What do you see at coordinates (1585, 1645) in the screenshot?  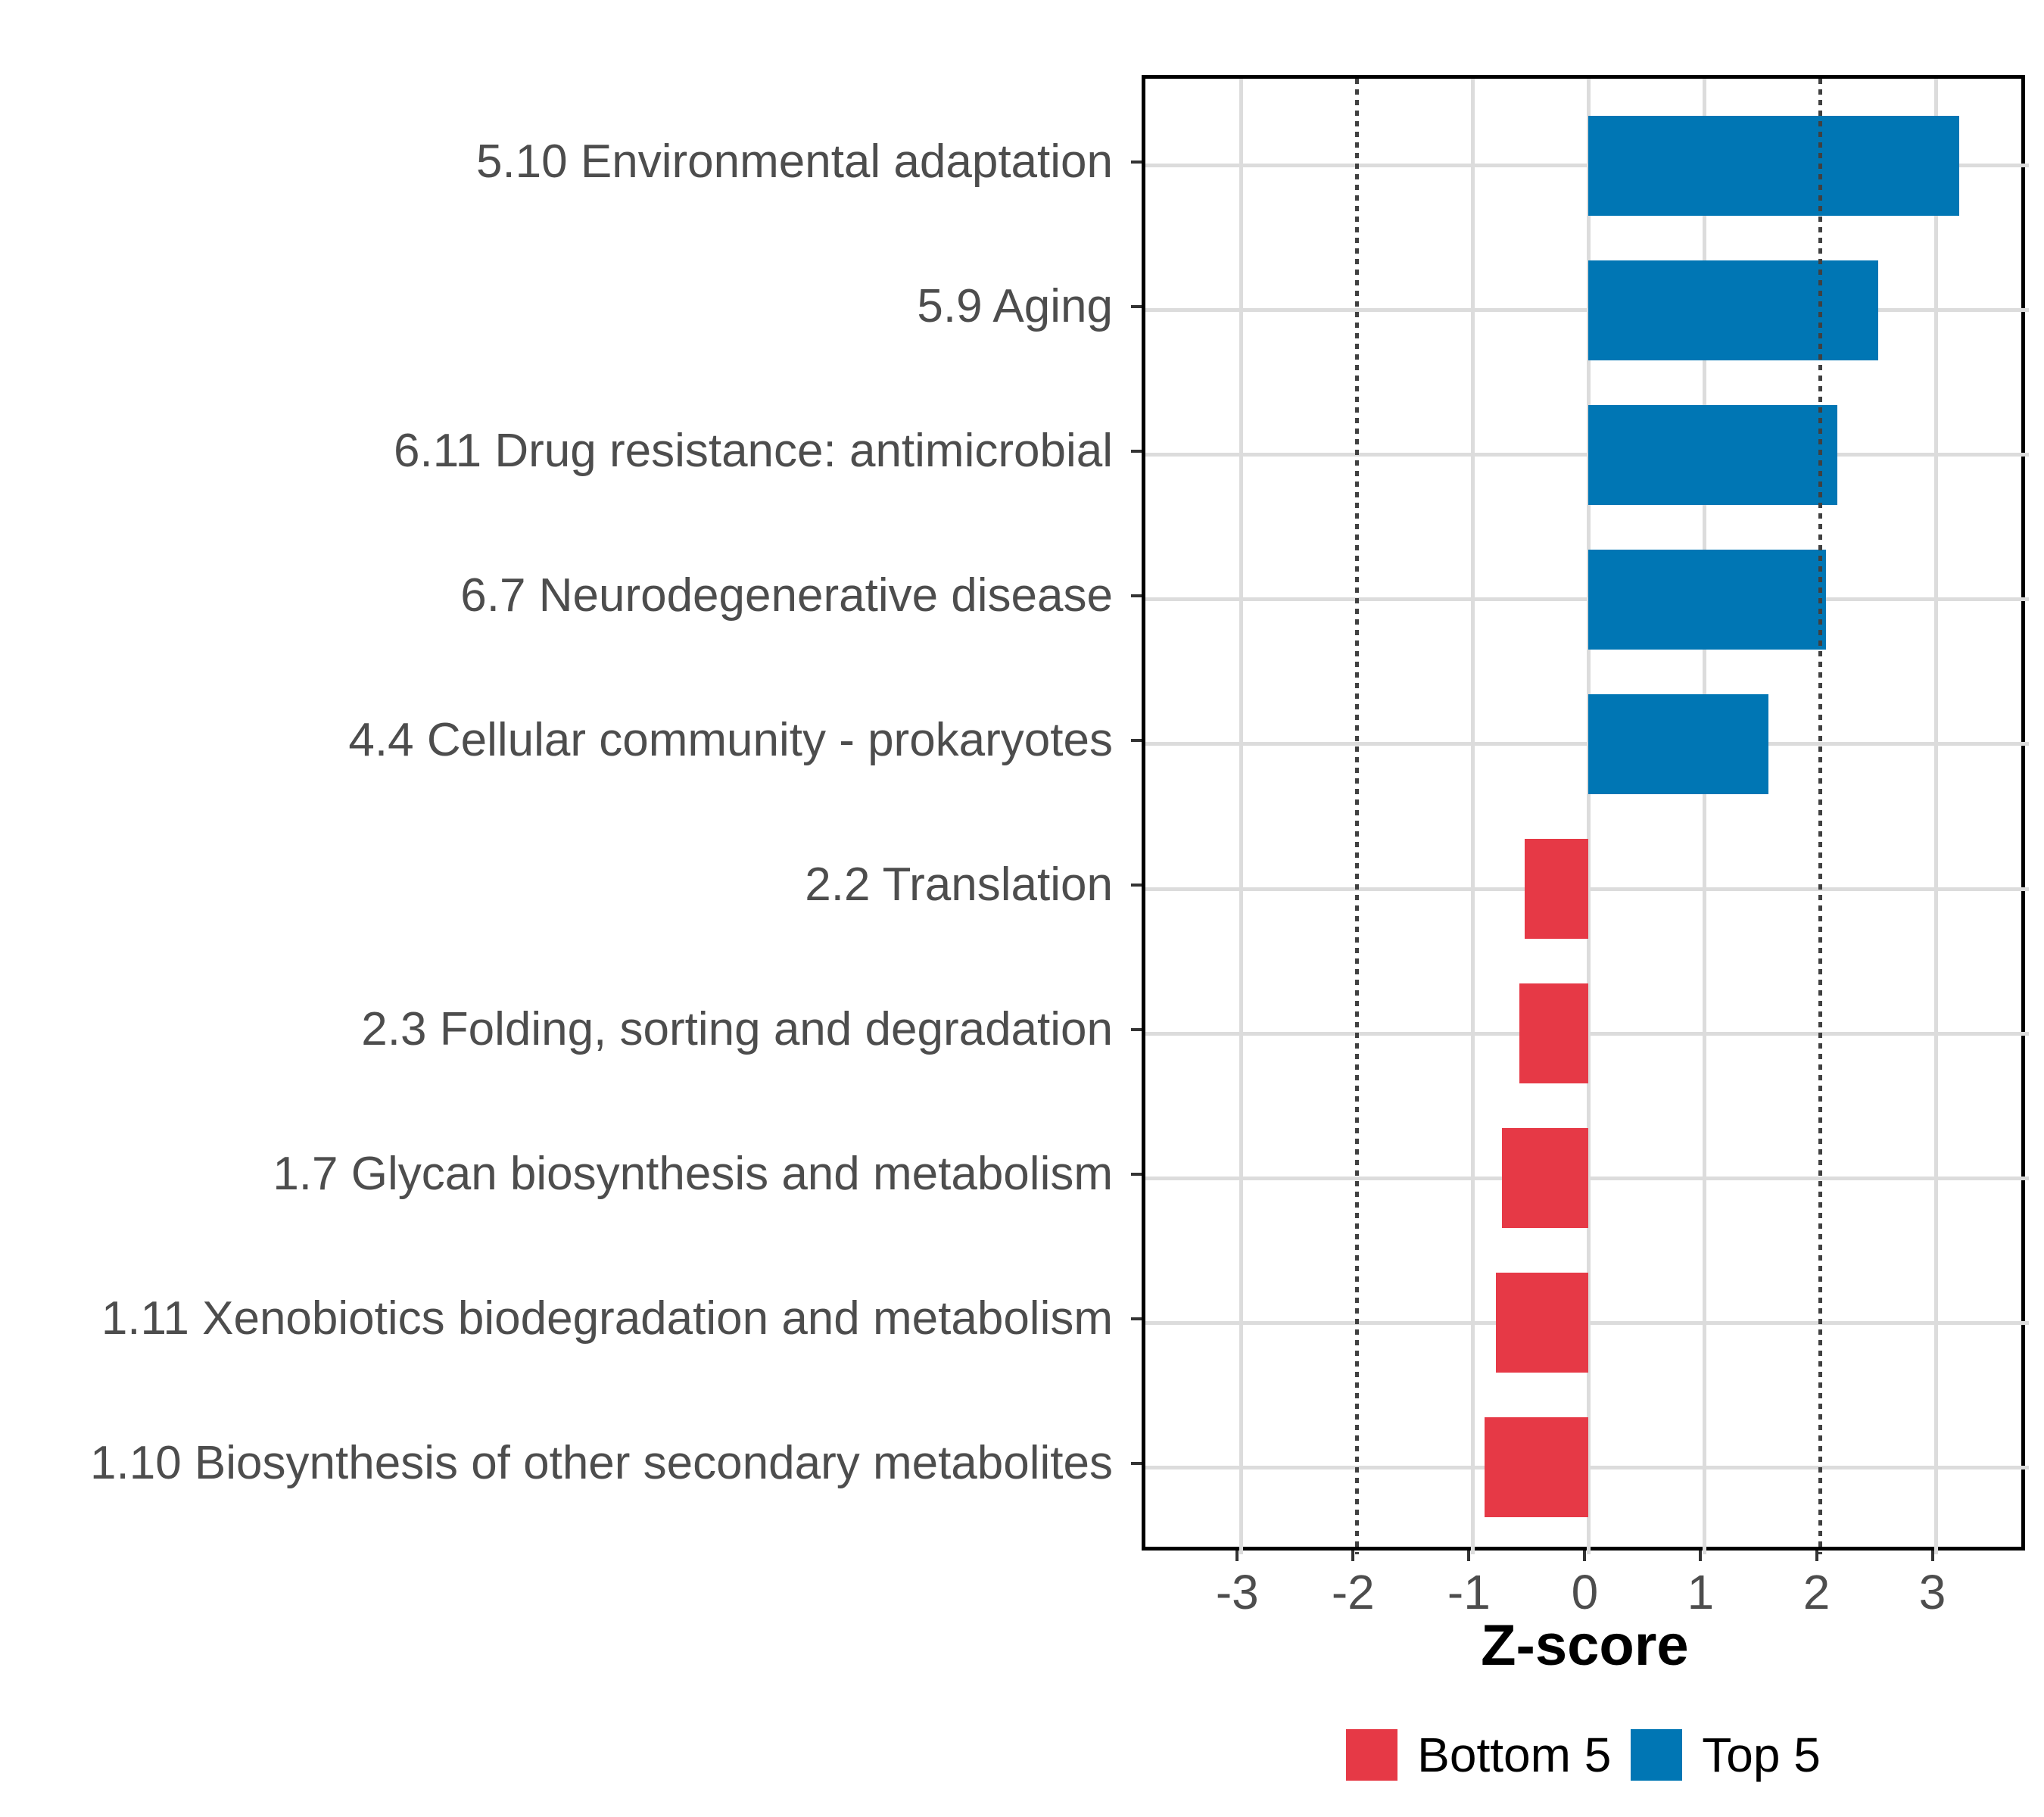 I see `x-axis-title: Z-score` at bounding box center [1585, 1645].